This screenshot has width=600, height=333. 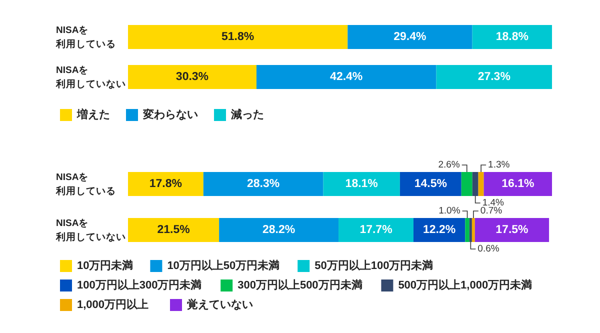 I want to click on data-label: 27.3%, so click(x=494, y=77).